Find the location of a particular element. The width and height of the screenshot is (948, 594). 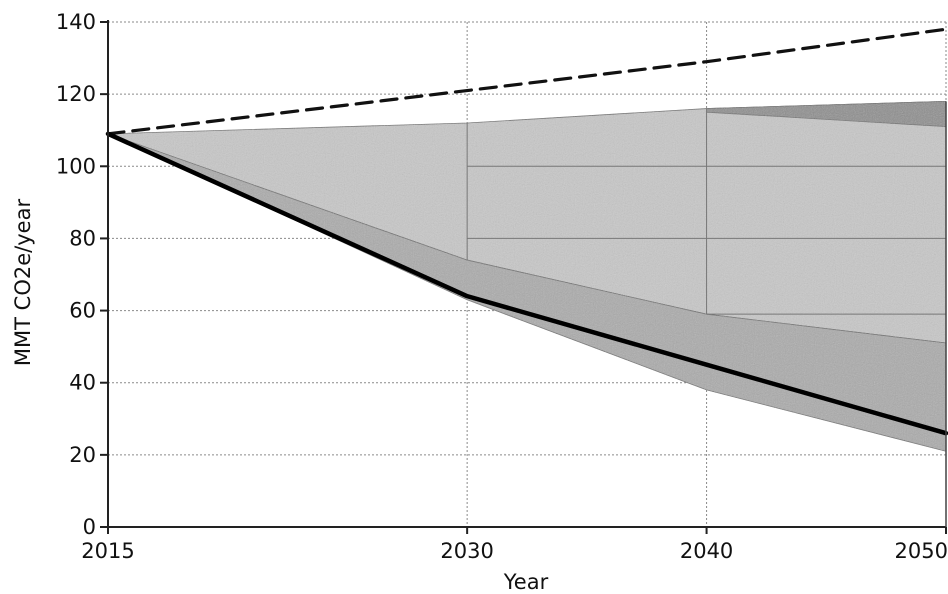

y-tick-label-60: 60 is located at coordinates (82, 311).